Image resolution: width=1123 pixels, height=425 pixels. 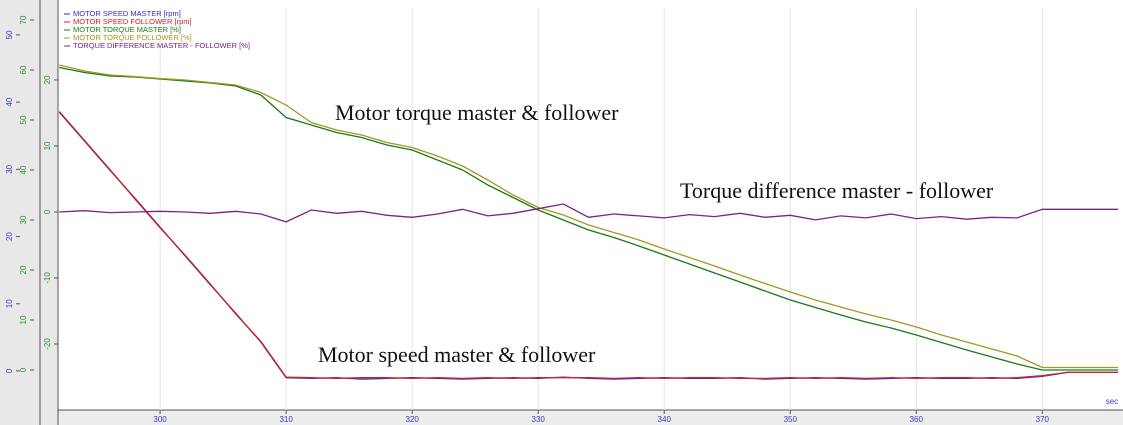 What do you see at coordinates (47, 344) in the screenshot?
I see `y-tick-label: -20` at bounding box center [47, 344].